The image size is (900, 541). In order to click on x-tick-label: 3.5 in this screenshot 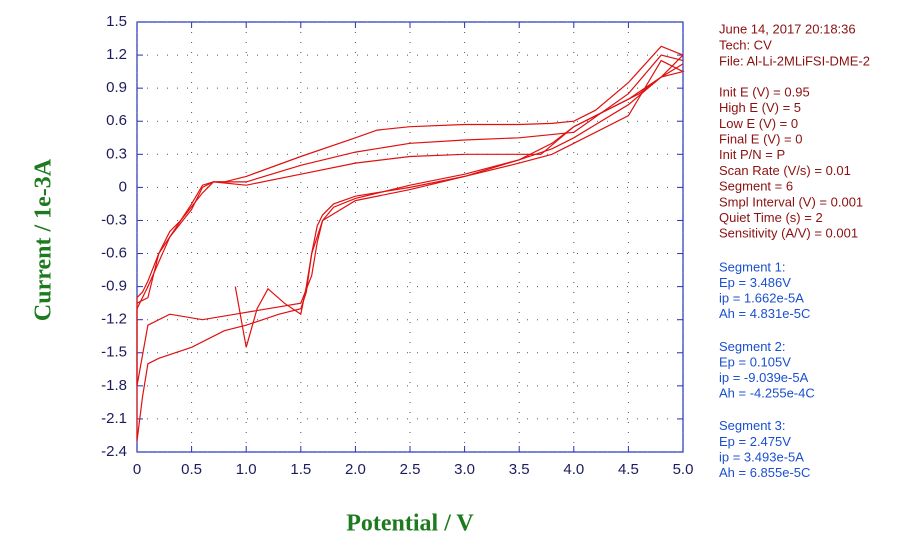, I will do `click(519, 469)`.